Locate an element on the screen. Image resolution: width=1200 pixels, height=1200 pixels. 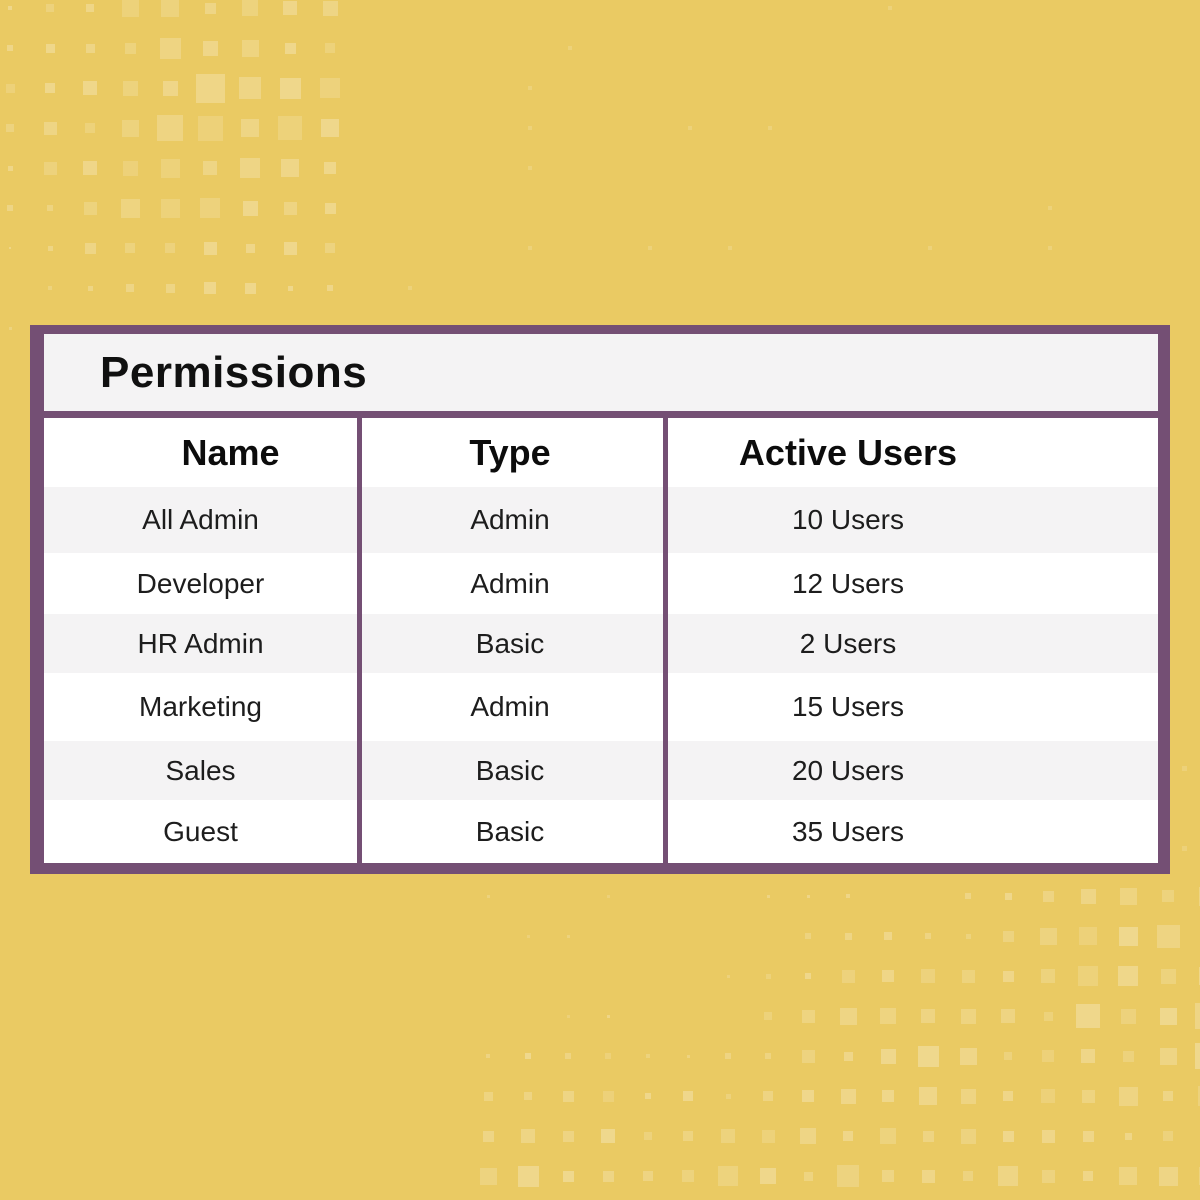
table-row: All Admin Admin 10 Users is located at coordinates (601, 520).